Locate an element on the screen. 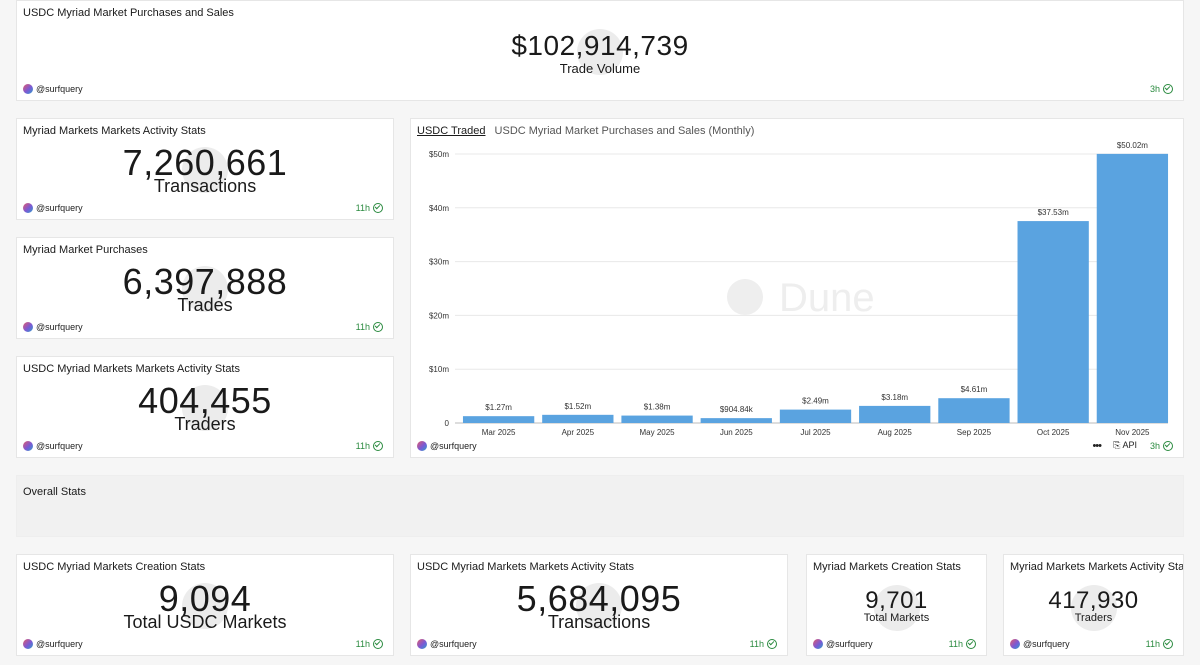 Image resolution: width=1200 pixels, height=665 pixels. y-tick-label: $20m is located at coordinates (439, 315).